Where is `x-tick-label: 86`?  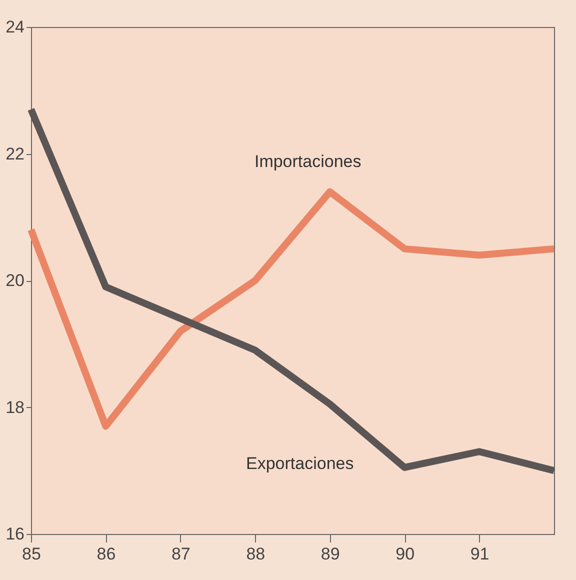
x-tick-label: 86 is located at coordinates (106, 554).